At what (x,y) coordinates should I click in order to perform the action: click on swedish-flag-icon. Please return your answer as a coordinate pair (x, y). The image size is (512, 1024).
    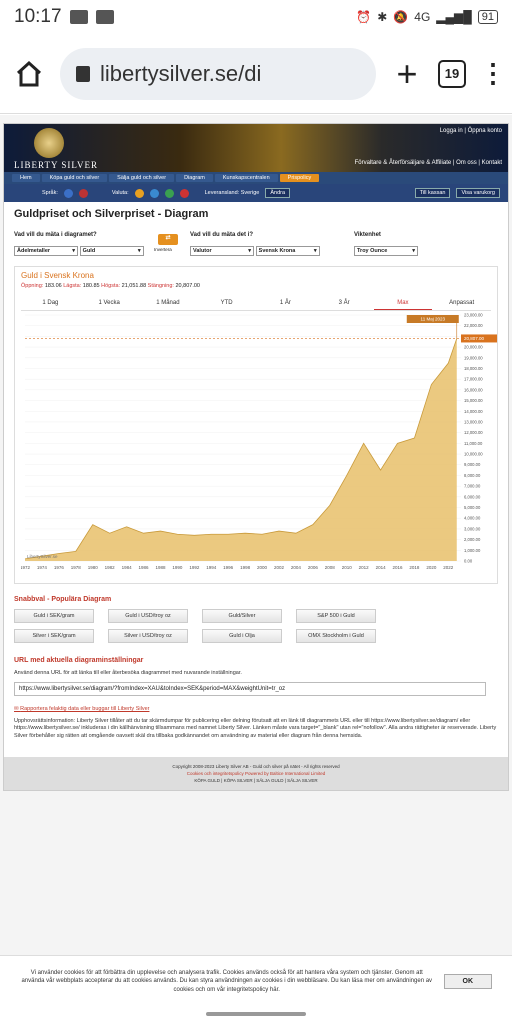
    Looking at the image, I should click on (68, 193).